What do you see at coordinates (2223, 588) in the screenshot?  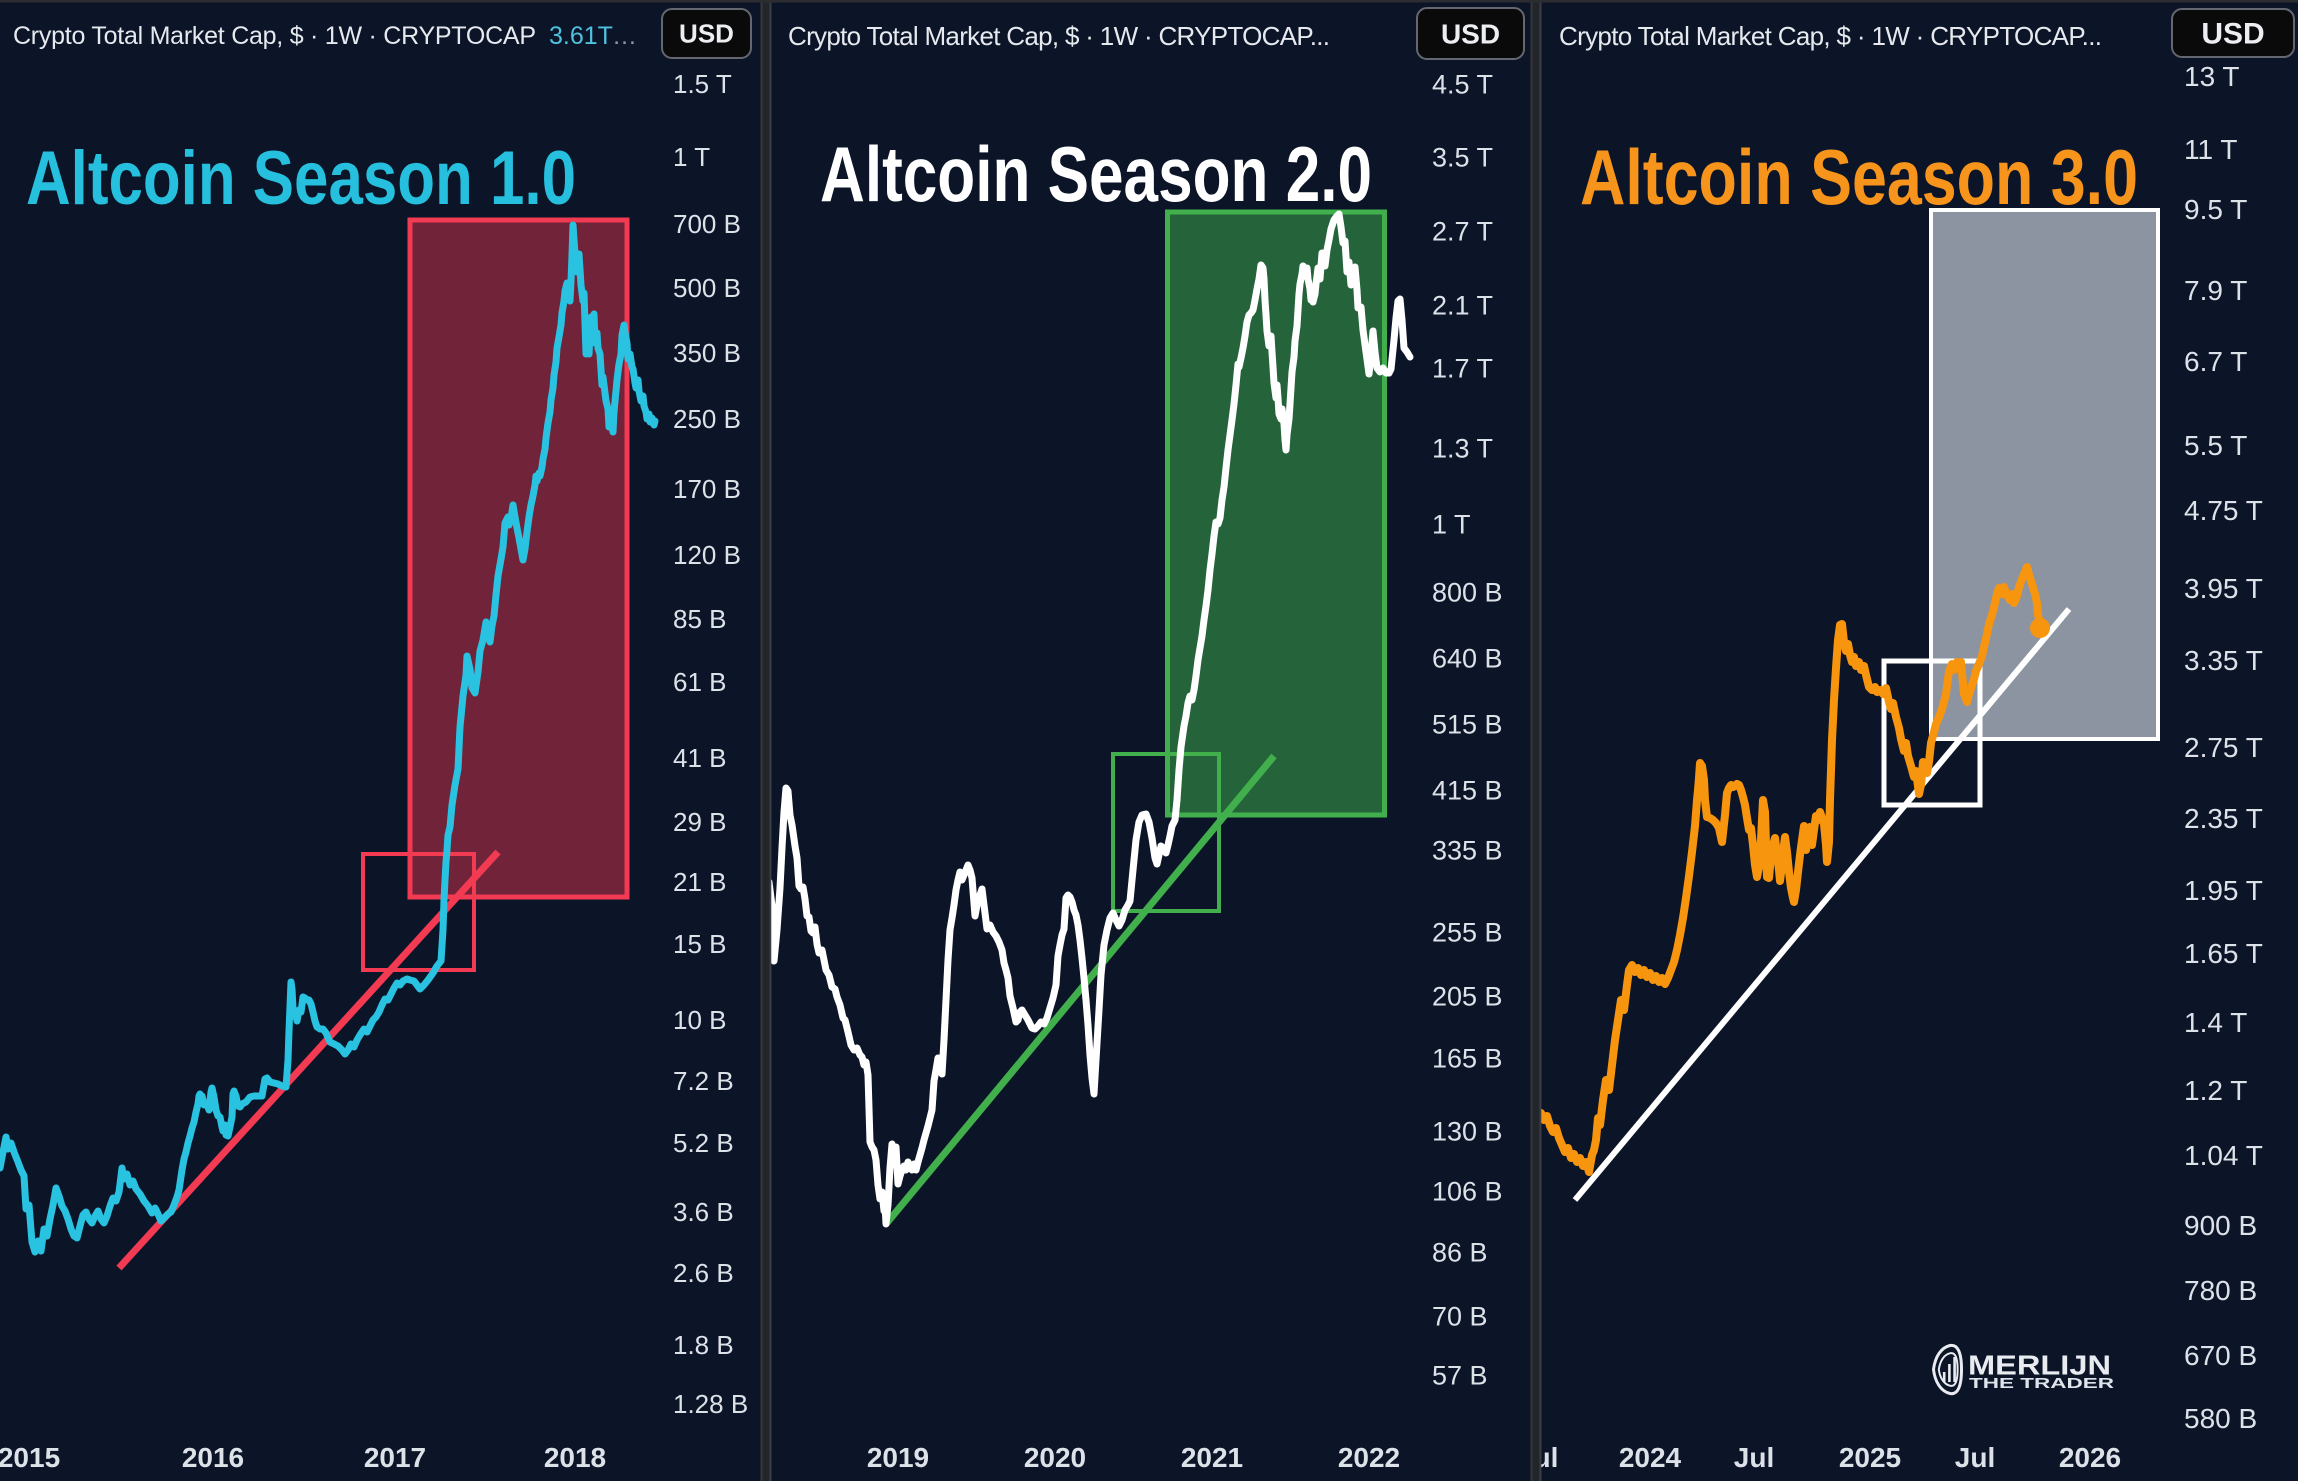 I see `svg-text: 3.95 T` at bounding box center [2223, 588].